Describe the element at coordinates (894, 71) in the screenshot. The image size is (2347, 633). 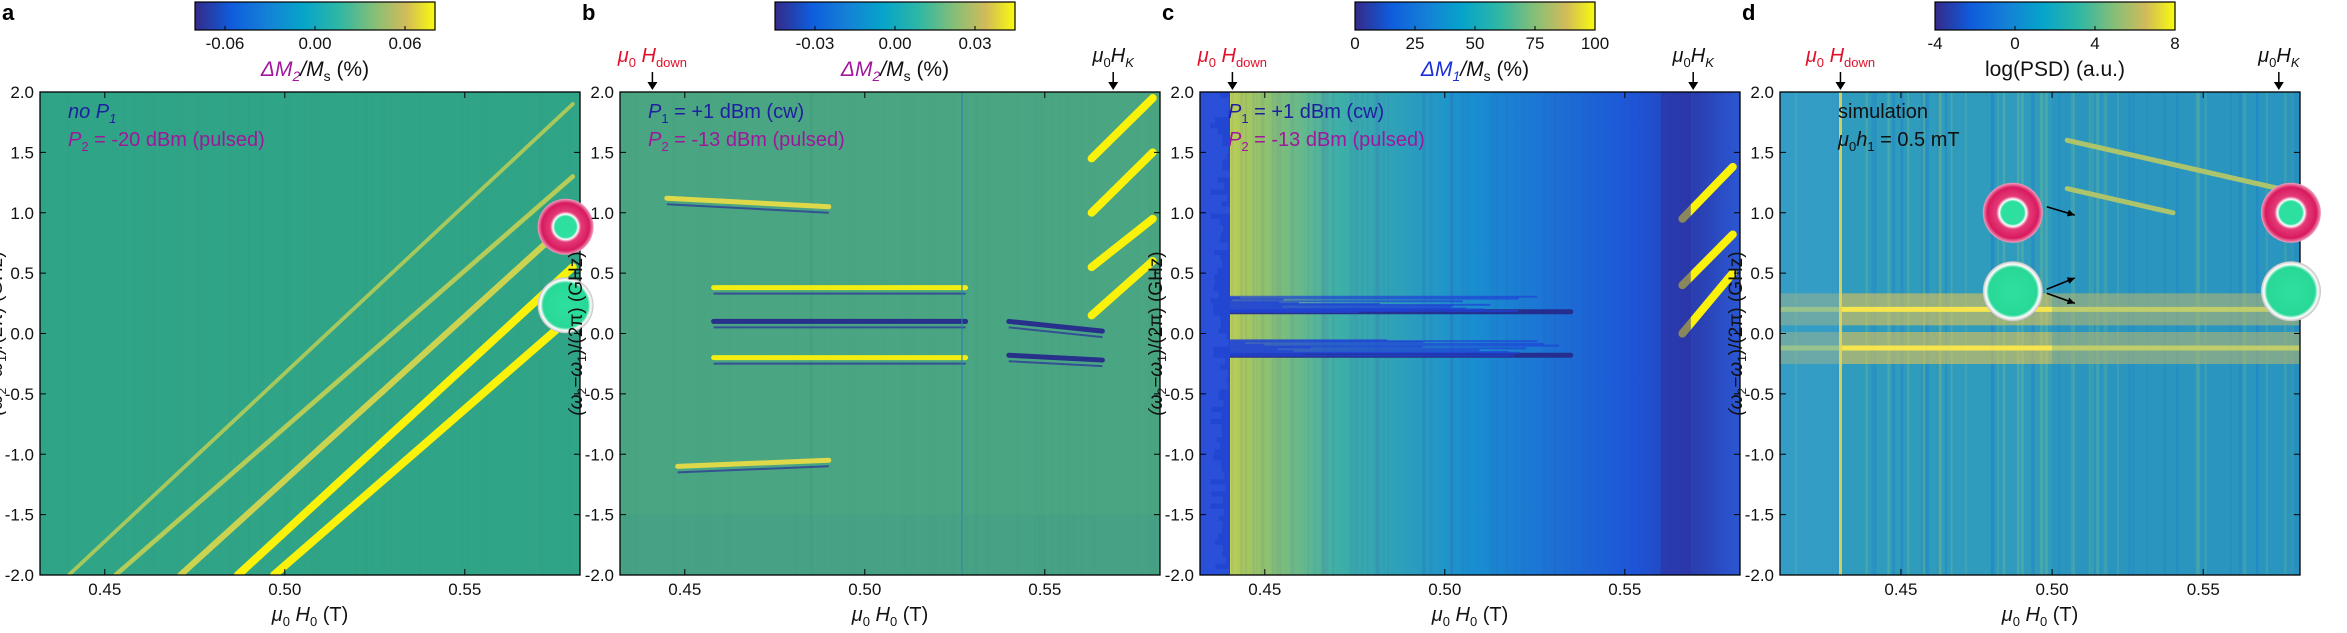
I see `colorbar-label: ΔM2/Ms (%)` at that location.